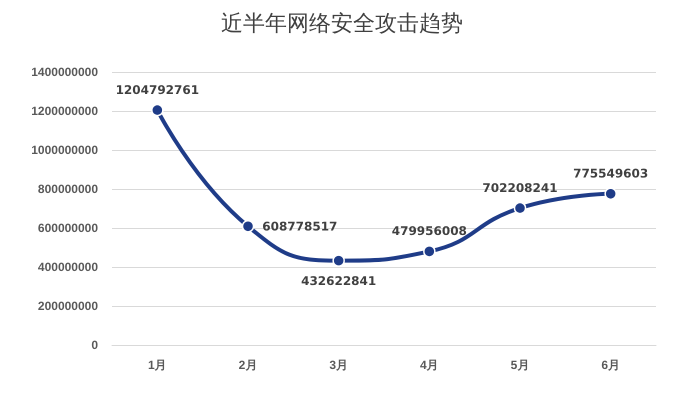 Image resolution: width=684 pixels, height=397 pixels. What do you see at coordinates (342, 24) in the screenshot?
I see `chart-title: 近半年网络安全攻击趋势` at bounding box center [342, 24].